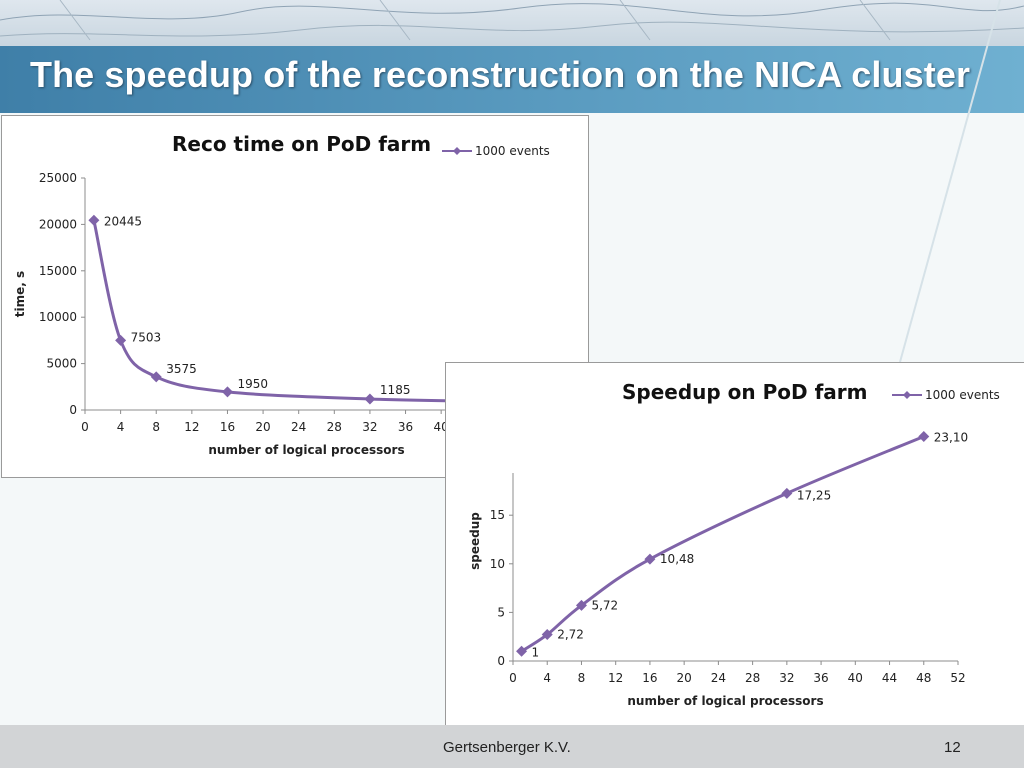 The width and height of the screenshot is (1024, 768). Describe the element at coordinates (952, 747) in the screenshot. I see `page-number: 12` at that location.